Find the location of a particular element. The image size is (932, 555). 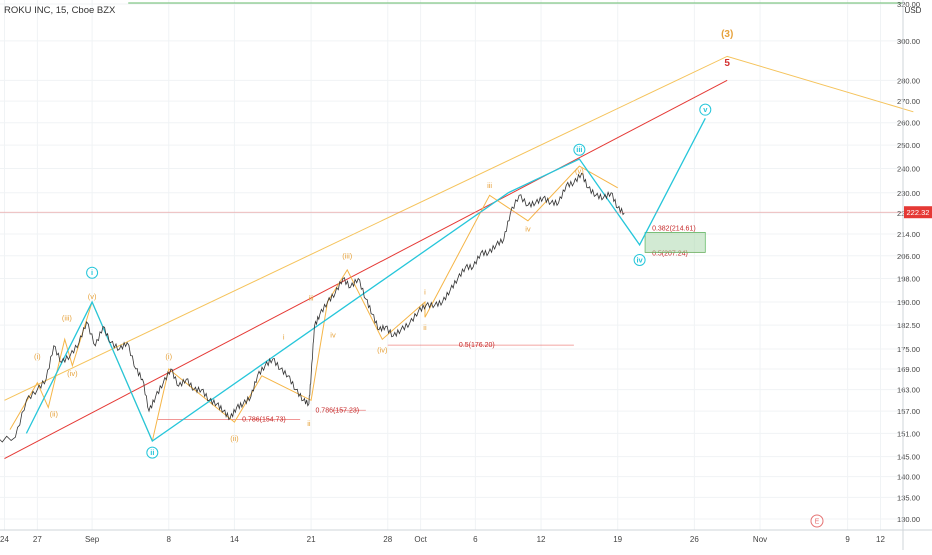

minor-wave-label: 5 is located at coordinates (727, 63).